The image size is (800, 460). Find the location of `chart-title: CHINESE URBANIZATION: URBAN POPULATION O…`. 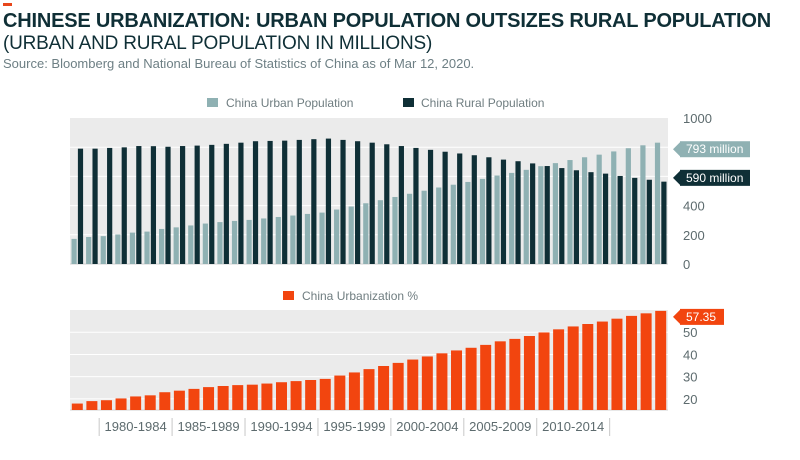

chart-title: CHINESE URBANIZATION: URBAN POPULATION O… is located at coordinates (387, 21).